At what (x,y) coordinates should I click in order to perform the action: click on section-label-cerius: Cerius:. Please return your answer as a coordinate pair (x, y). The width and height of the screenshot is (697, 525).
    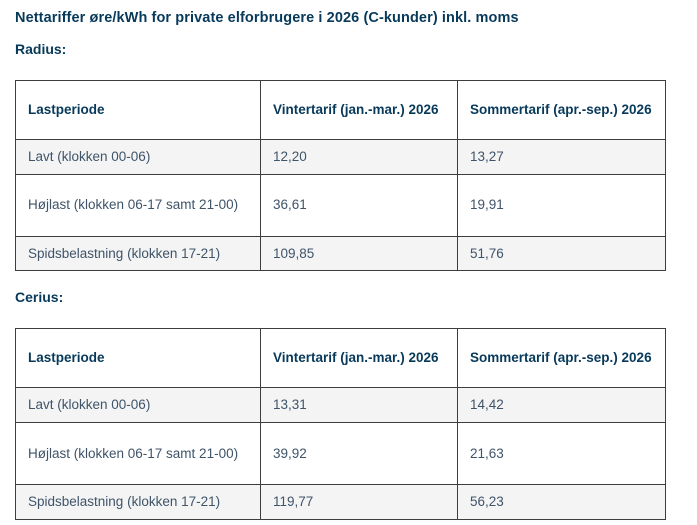
    Looking at the image, I should click on (39, 297).